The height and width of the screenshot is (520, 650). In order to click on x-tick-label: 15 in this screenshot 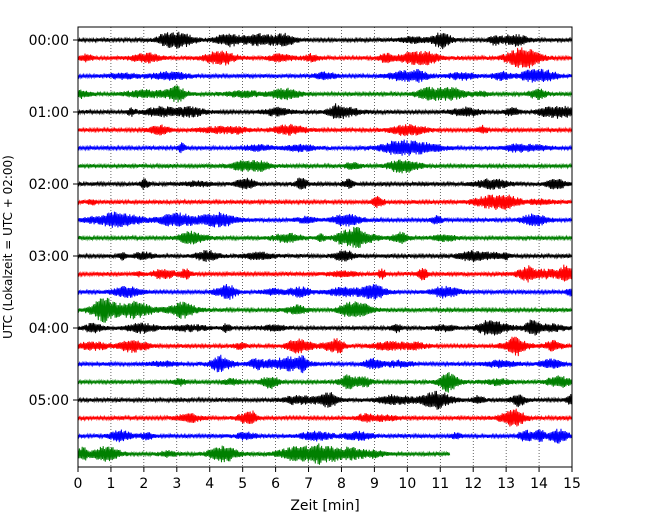, I will do `click(572, 484)`.